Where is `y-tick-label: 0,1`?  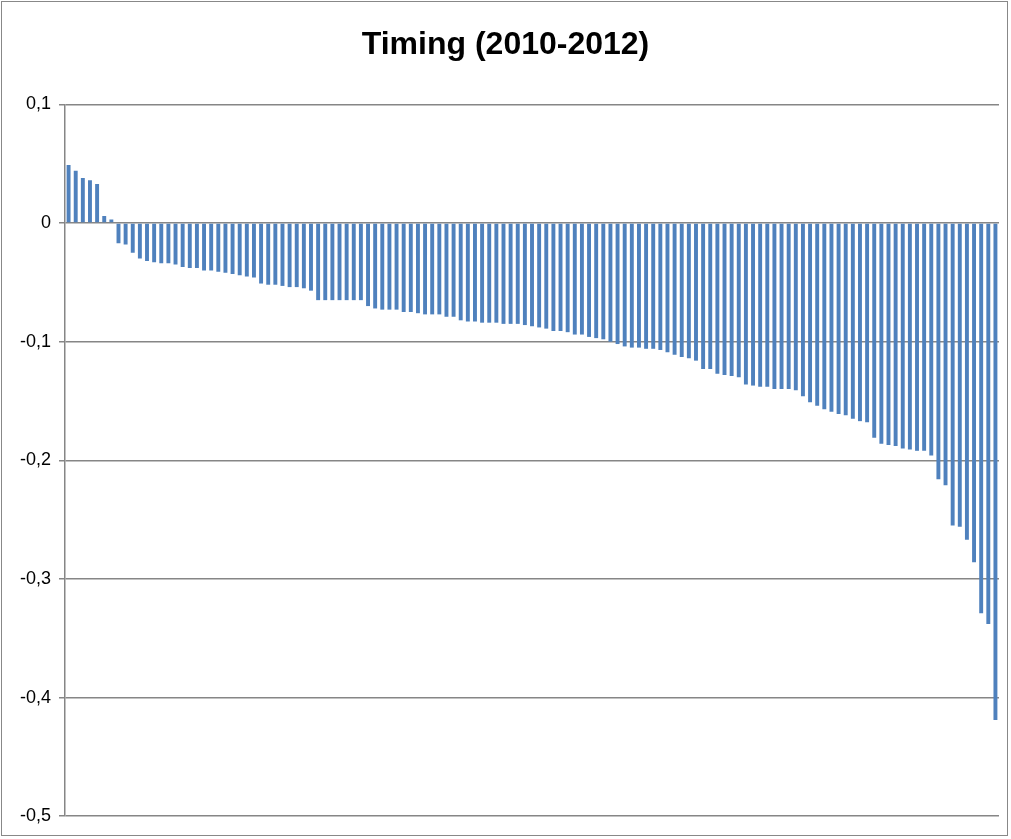 y-tick-label: 0,1 is located at coordinates (38, 103).